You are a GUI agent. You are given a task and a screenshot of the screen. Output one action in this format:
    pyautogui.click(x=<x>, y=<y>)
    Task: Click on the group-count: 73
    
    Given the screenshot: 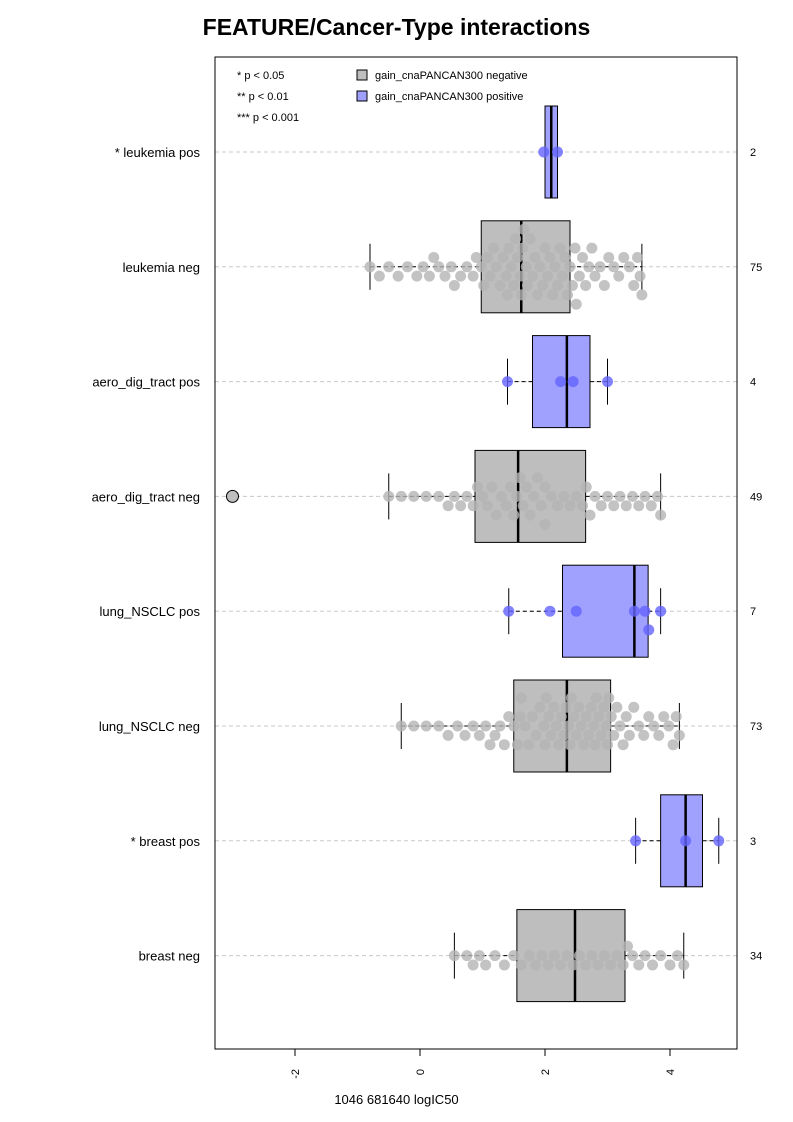 What is the action you would take?
    pyautogui.click(x=756, y=727)
    